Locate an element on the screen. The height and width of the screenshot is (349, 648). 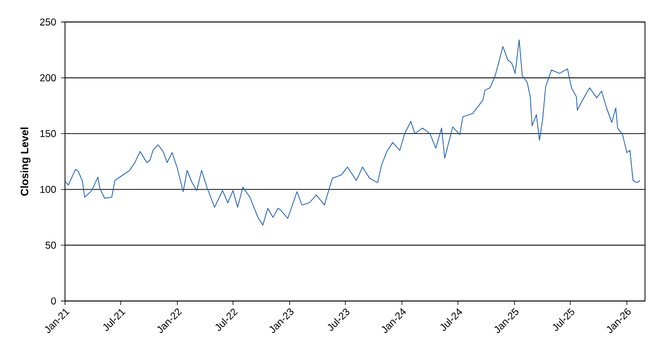
y-tick-label: 0 is located at coordinates (53, 301).